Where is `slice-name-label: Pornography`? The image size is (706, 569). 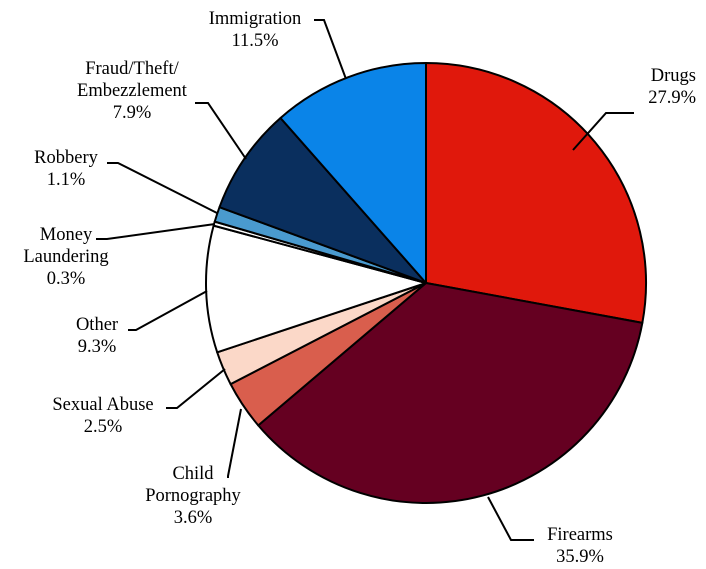
slice-name-label: Pornography is located at coordinates (193, 496).